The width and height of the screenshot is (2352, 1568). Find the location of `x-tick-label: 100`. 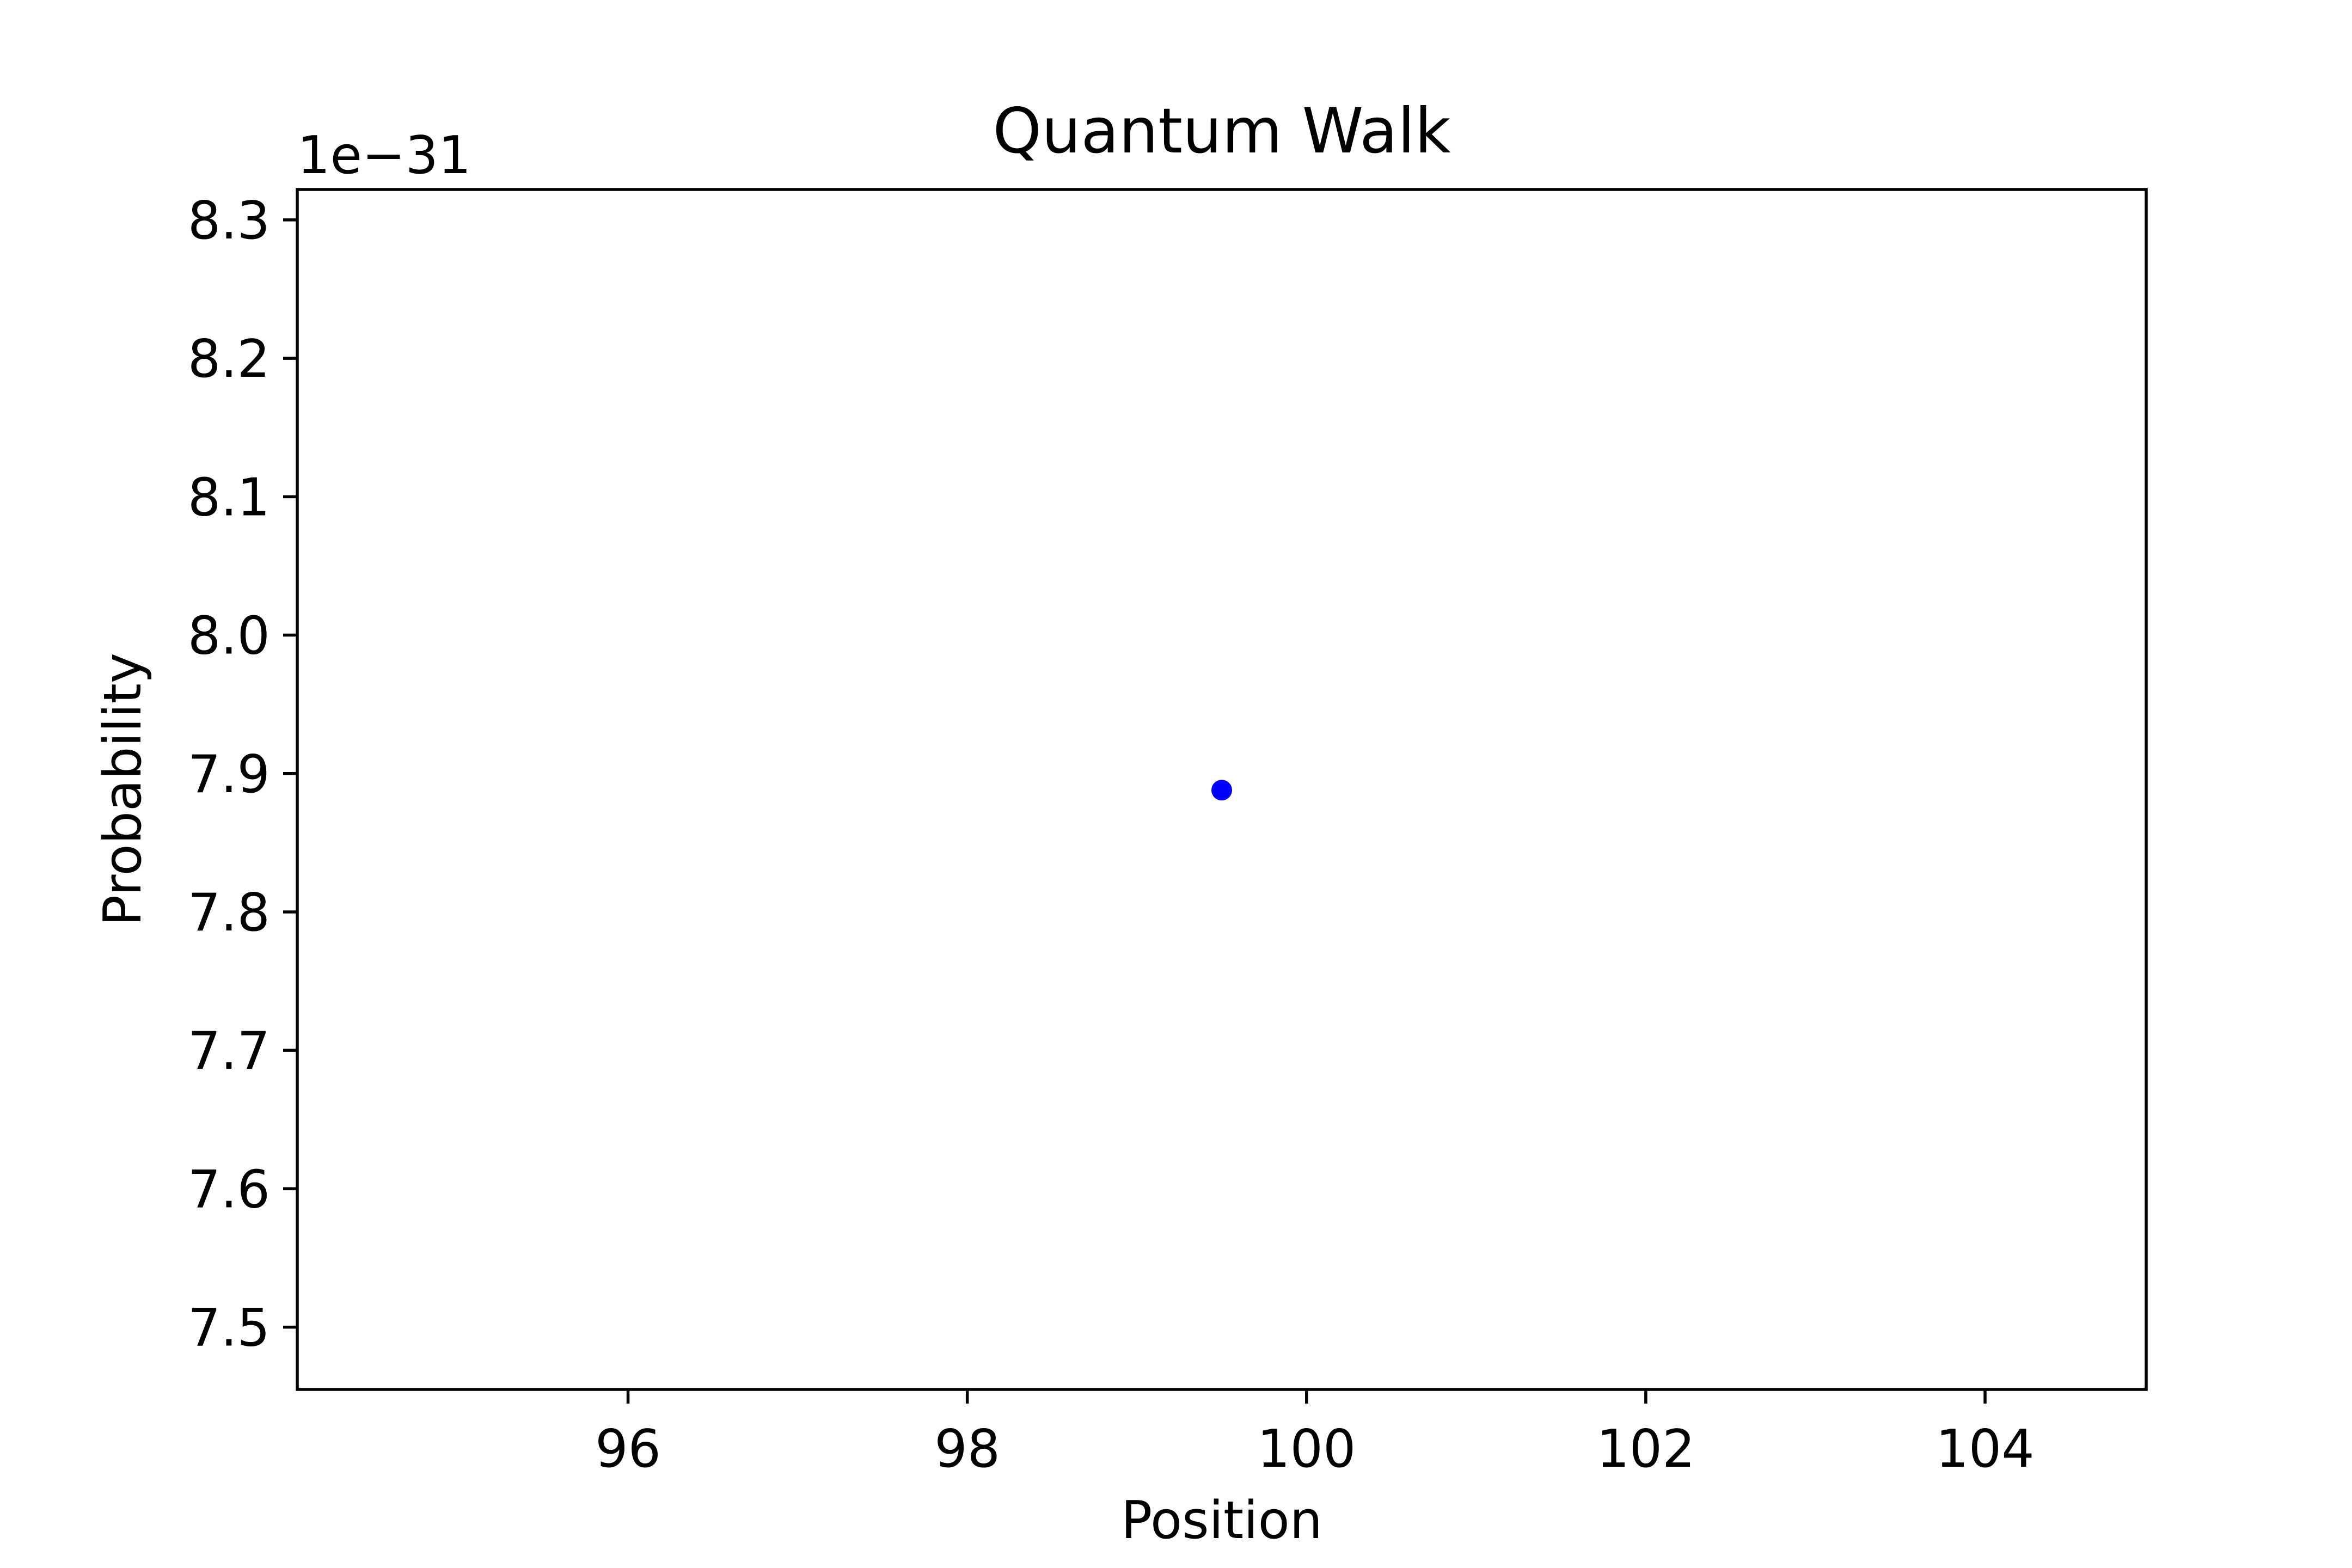

x-tick-label: 100 is located at coordinates (1306, 1449).